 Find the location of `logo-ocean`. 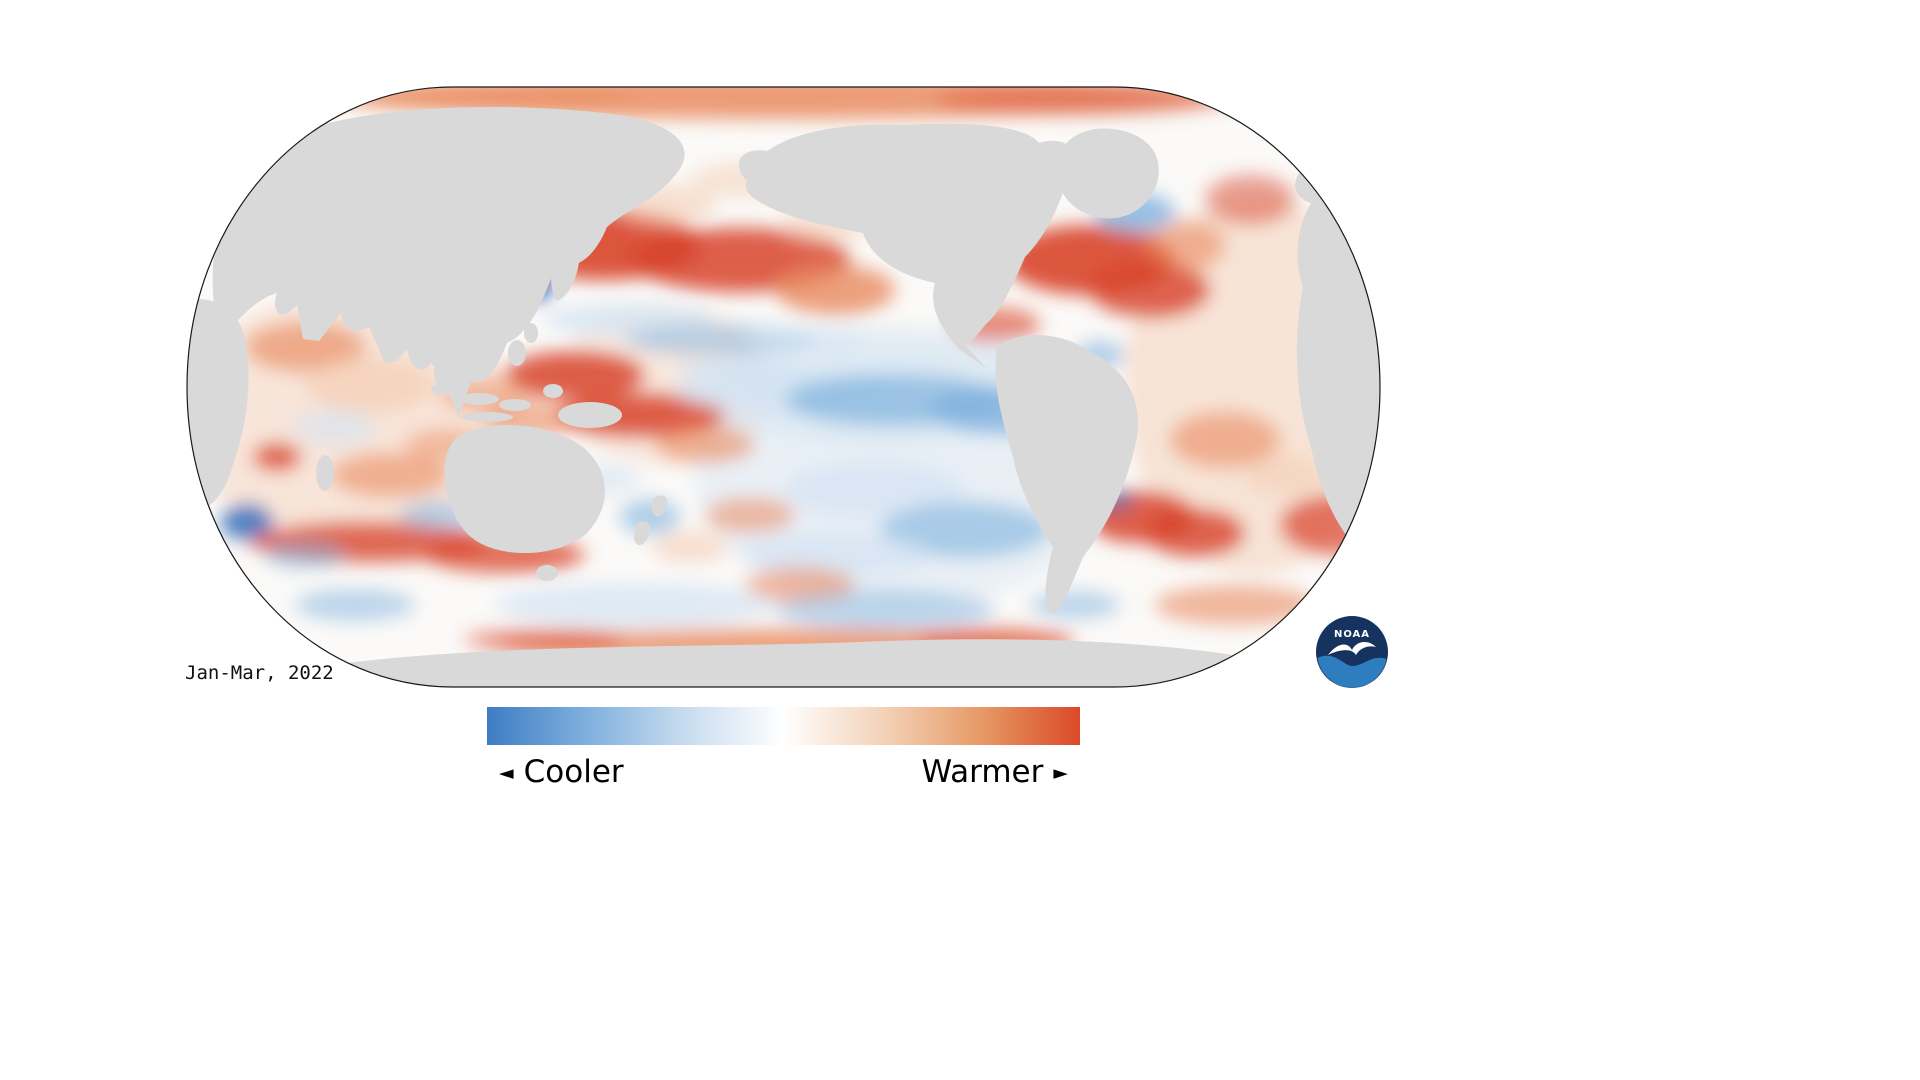

logo-ocean is located at coordinates (1352, 671).